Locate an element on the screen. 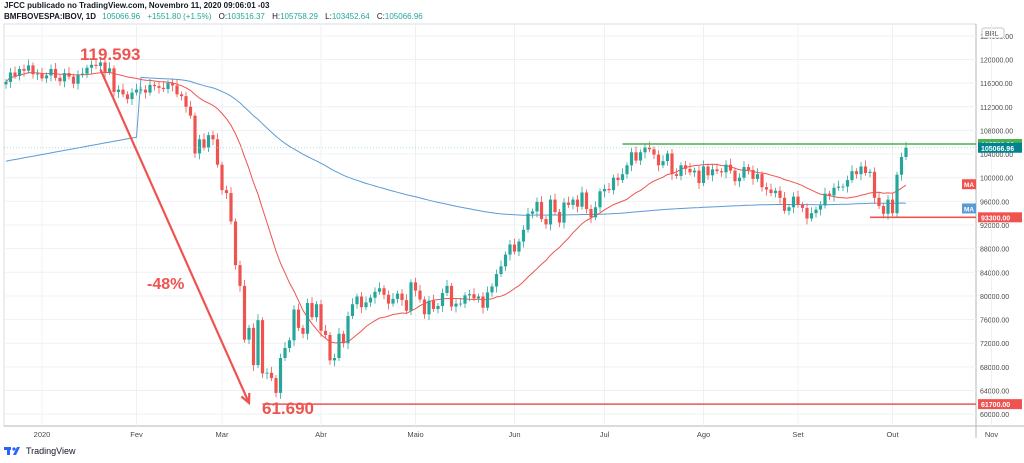 This screenshot has height=463, width=1024. y-tick-label: 108000.00 is located at coordinates (996, 131).